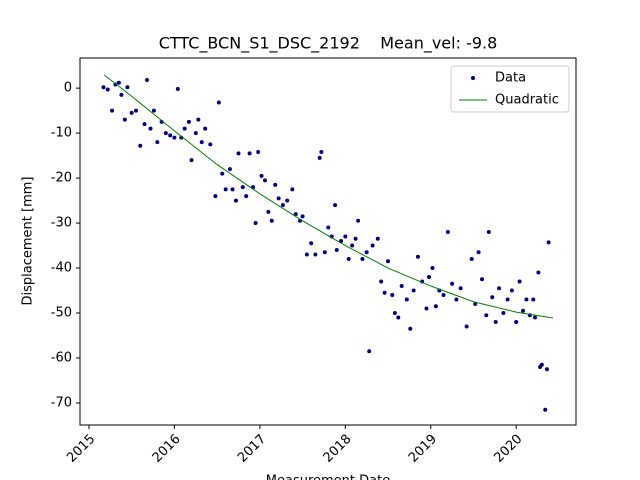  What do you see at coordinates (328, 44) in the screenshot?
I see `chart-title: CTTC_BCN_S1_DSC_2192 Mean_vel: -9.8` at bounding box center [328, 44].